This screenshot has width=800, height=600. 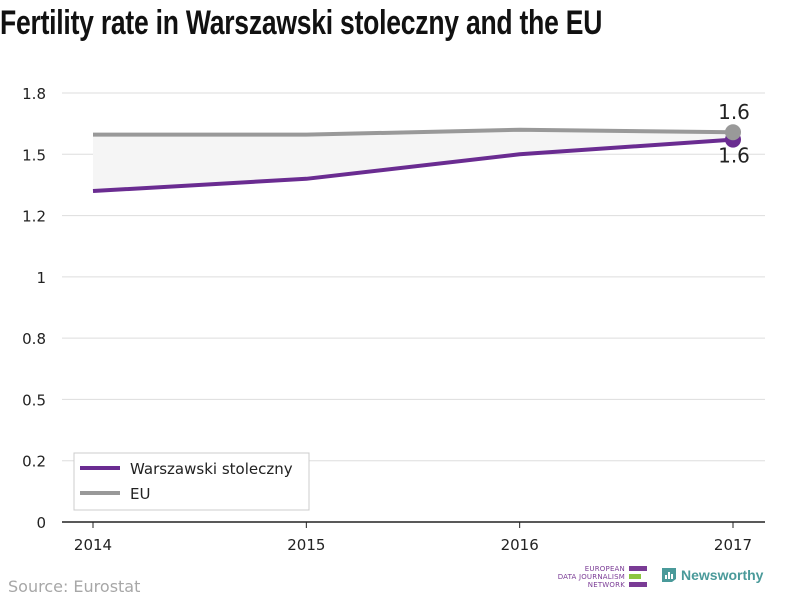 What do you see at coordinates (74, 586) in the screenshot?
I see `source-note: Source: Eurostat` at bounding box center [74, 586].